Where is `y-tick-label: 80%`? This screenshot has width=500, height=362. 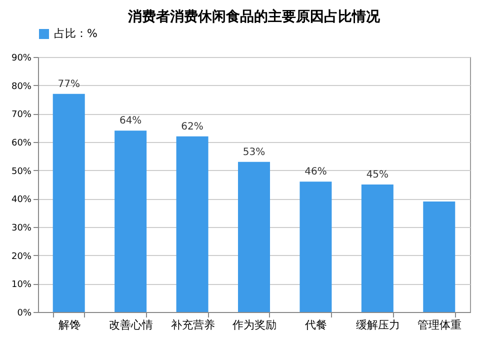 y-tick-label: 80% is located at coordinates (21, 87).